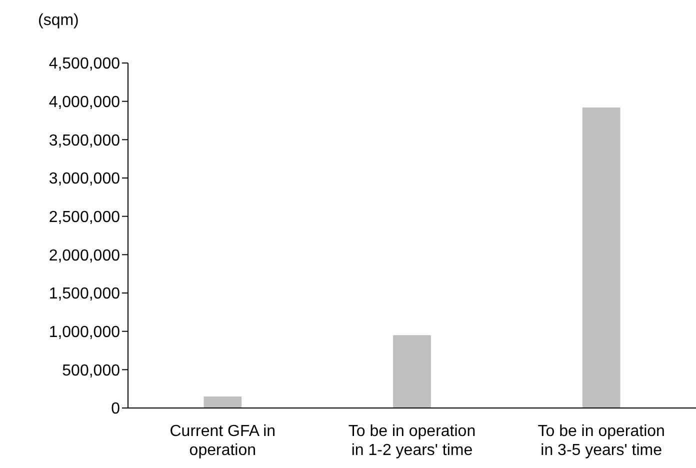 This screenshot has height=468, width=696. I want to click on y-tick-label: 3,000,000, so click(84, 179).